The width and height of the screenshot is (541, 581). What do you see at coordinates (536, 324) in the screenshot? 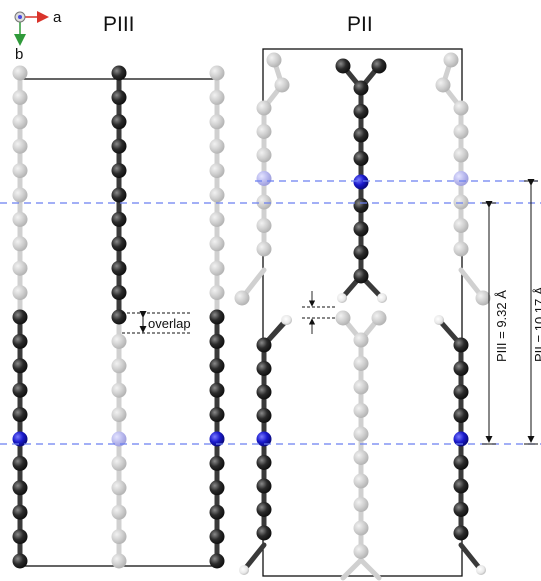
I see `pii-period-label: PII = 10.17 Å` at bounding box center [536, 324].